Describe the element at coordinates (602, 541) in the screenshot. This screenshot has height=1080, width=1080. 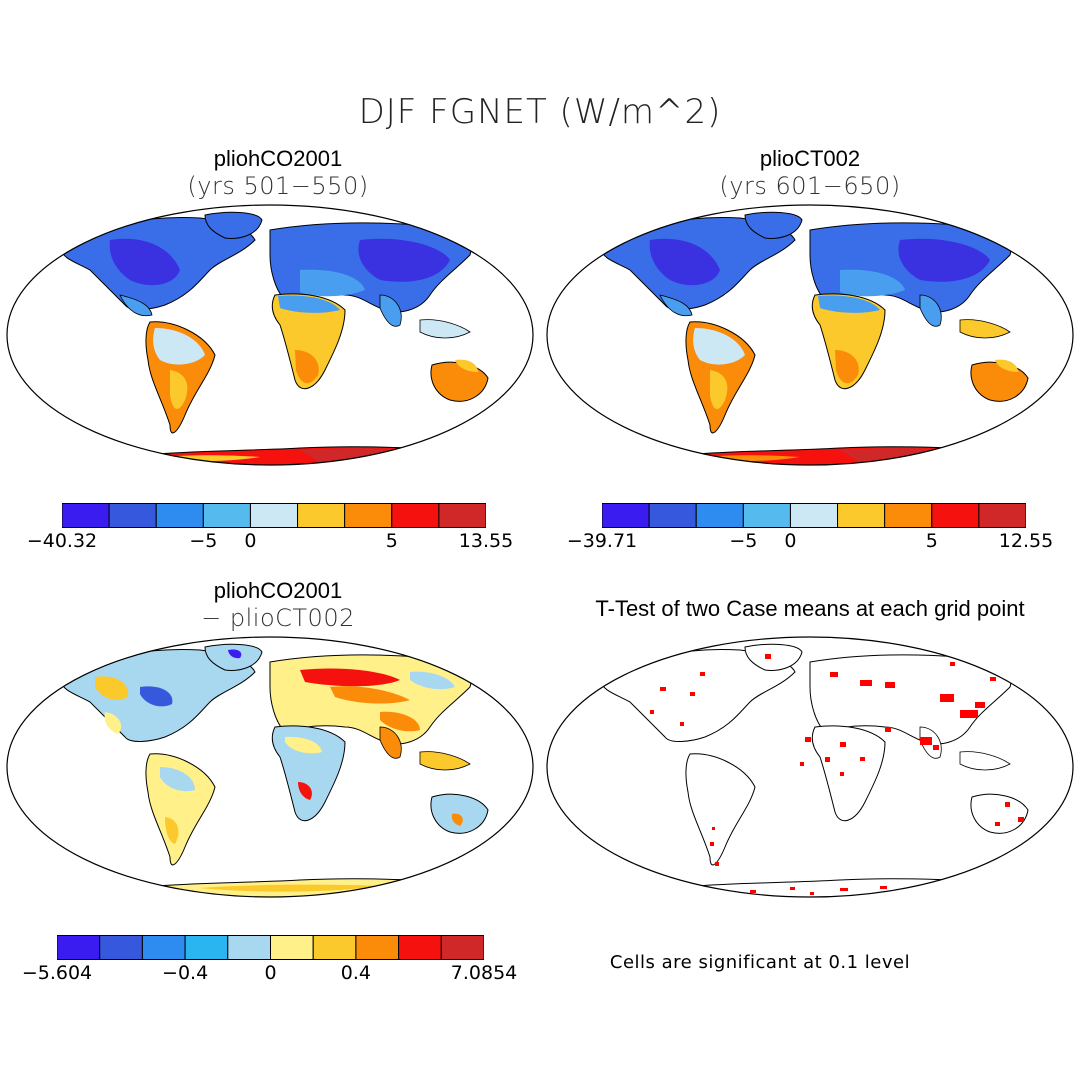
I see `colorbar-b-label: −39.71` at that location.